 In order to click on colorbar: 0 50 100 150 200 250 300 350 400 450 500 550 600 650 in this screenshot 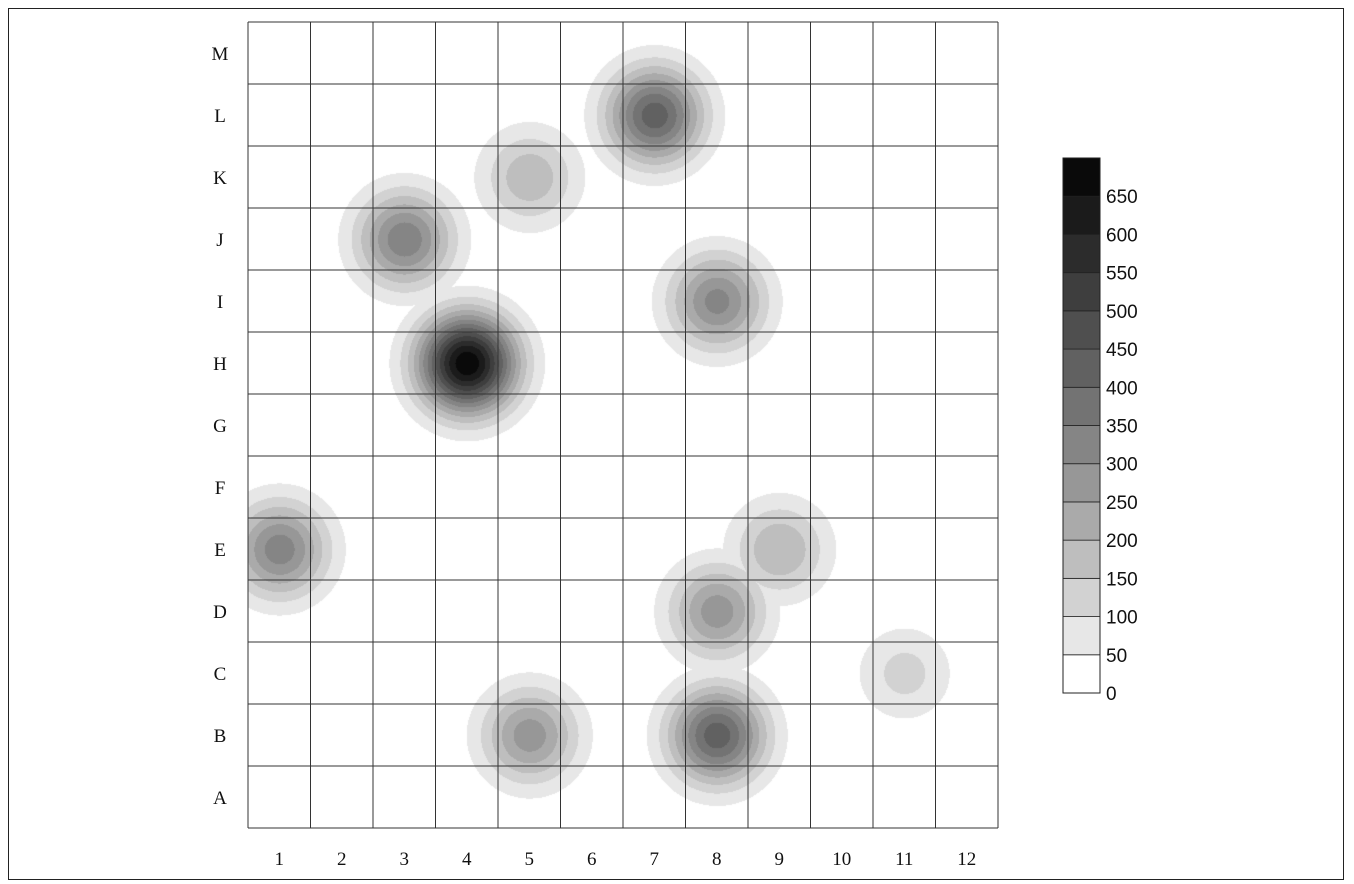, I will do `click(1100, 431)`.